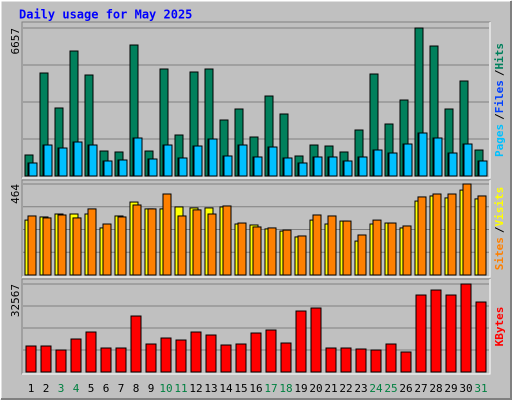 The width and height of the screenshot is (512, 400). Describe the element at coordinates (180, 388) in the screenshot. I see `x-tick-label: 11` at that location.